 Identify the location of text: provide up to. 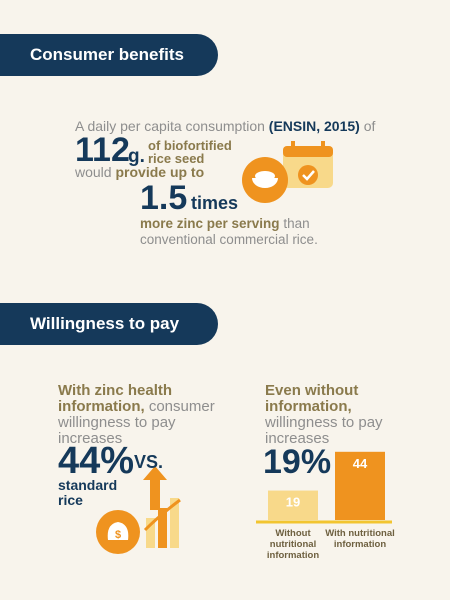
(160, 172).